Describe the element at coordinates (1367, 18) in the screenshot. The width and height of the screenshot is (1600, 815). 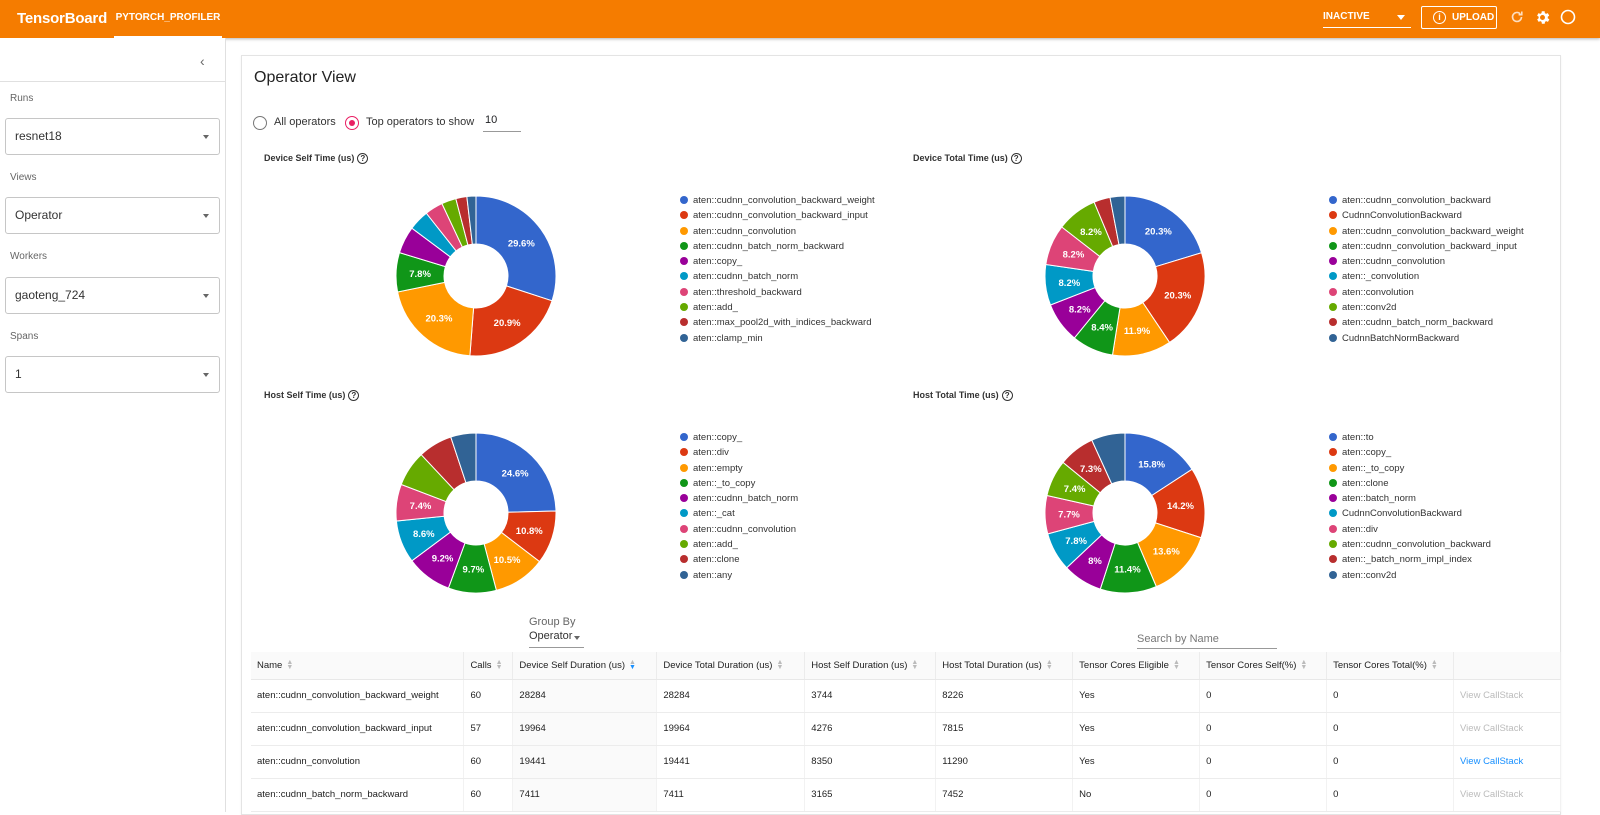
I see `plugin-status-select: INACTIVE` at that location.